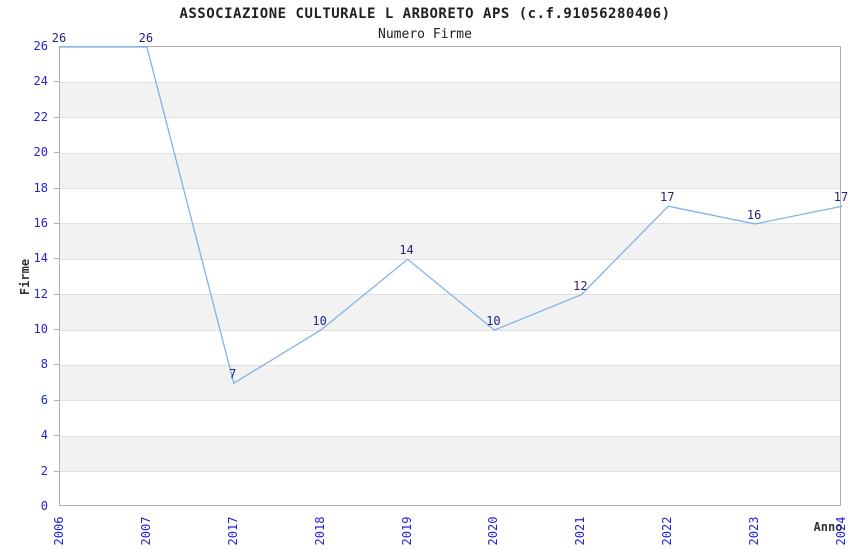 This screenshot has height=550, width=850. What do you see at coordinates (44, 506) in the screenshot?
I see `y-tick-label: 0` at bounding box center [44, 506].